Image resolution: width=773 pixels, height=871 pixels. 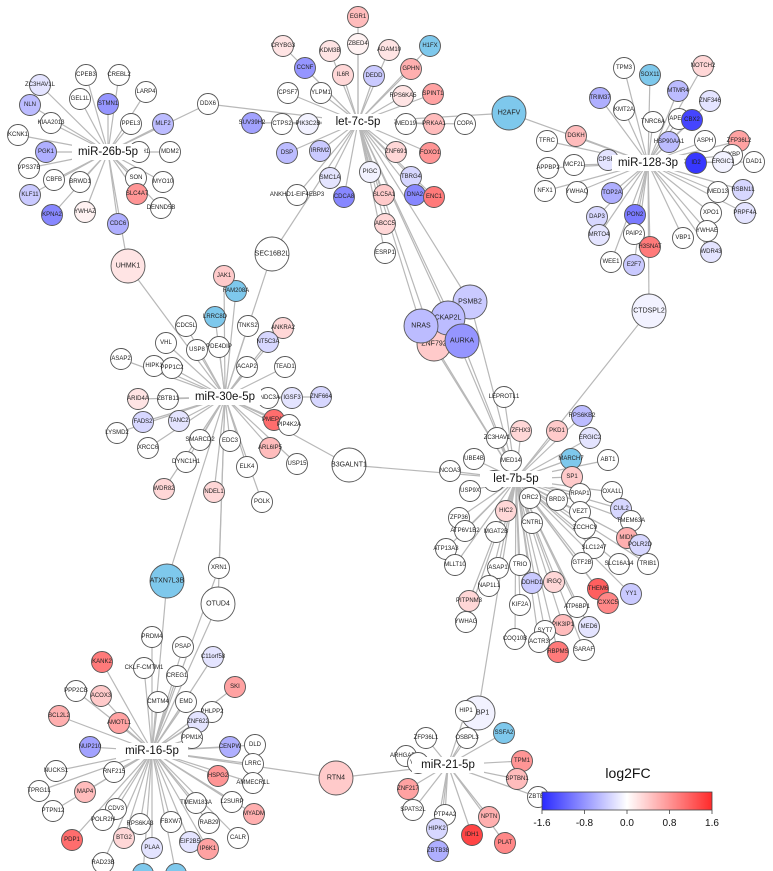 I want to click on gene-node: SPATS2L, so click(x=413, y=810).